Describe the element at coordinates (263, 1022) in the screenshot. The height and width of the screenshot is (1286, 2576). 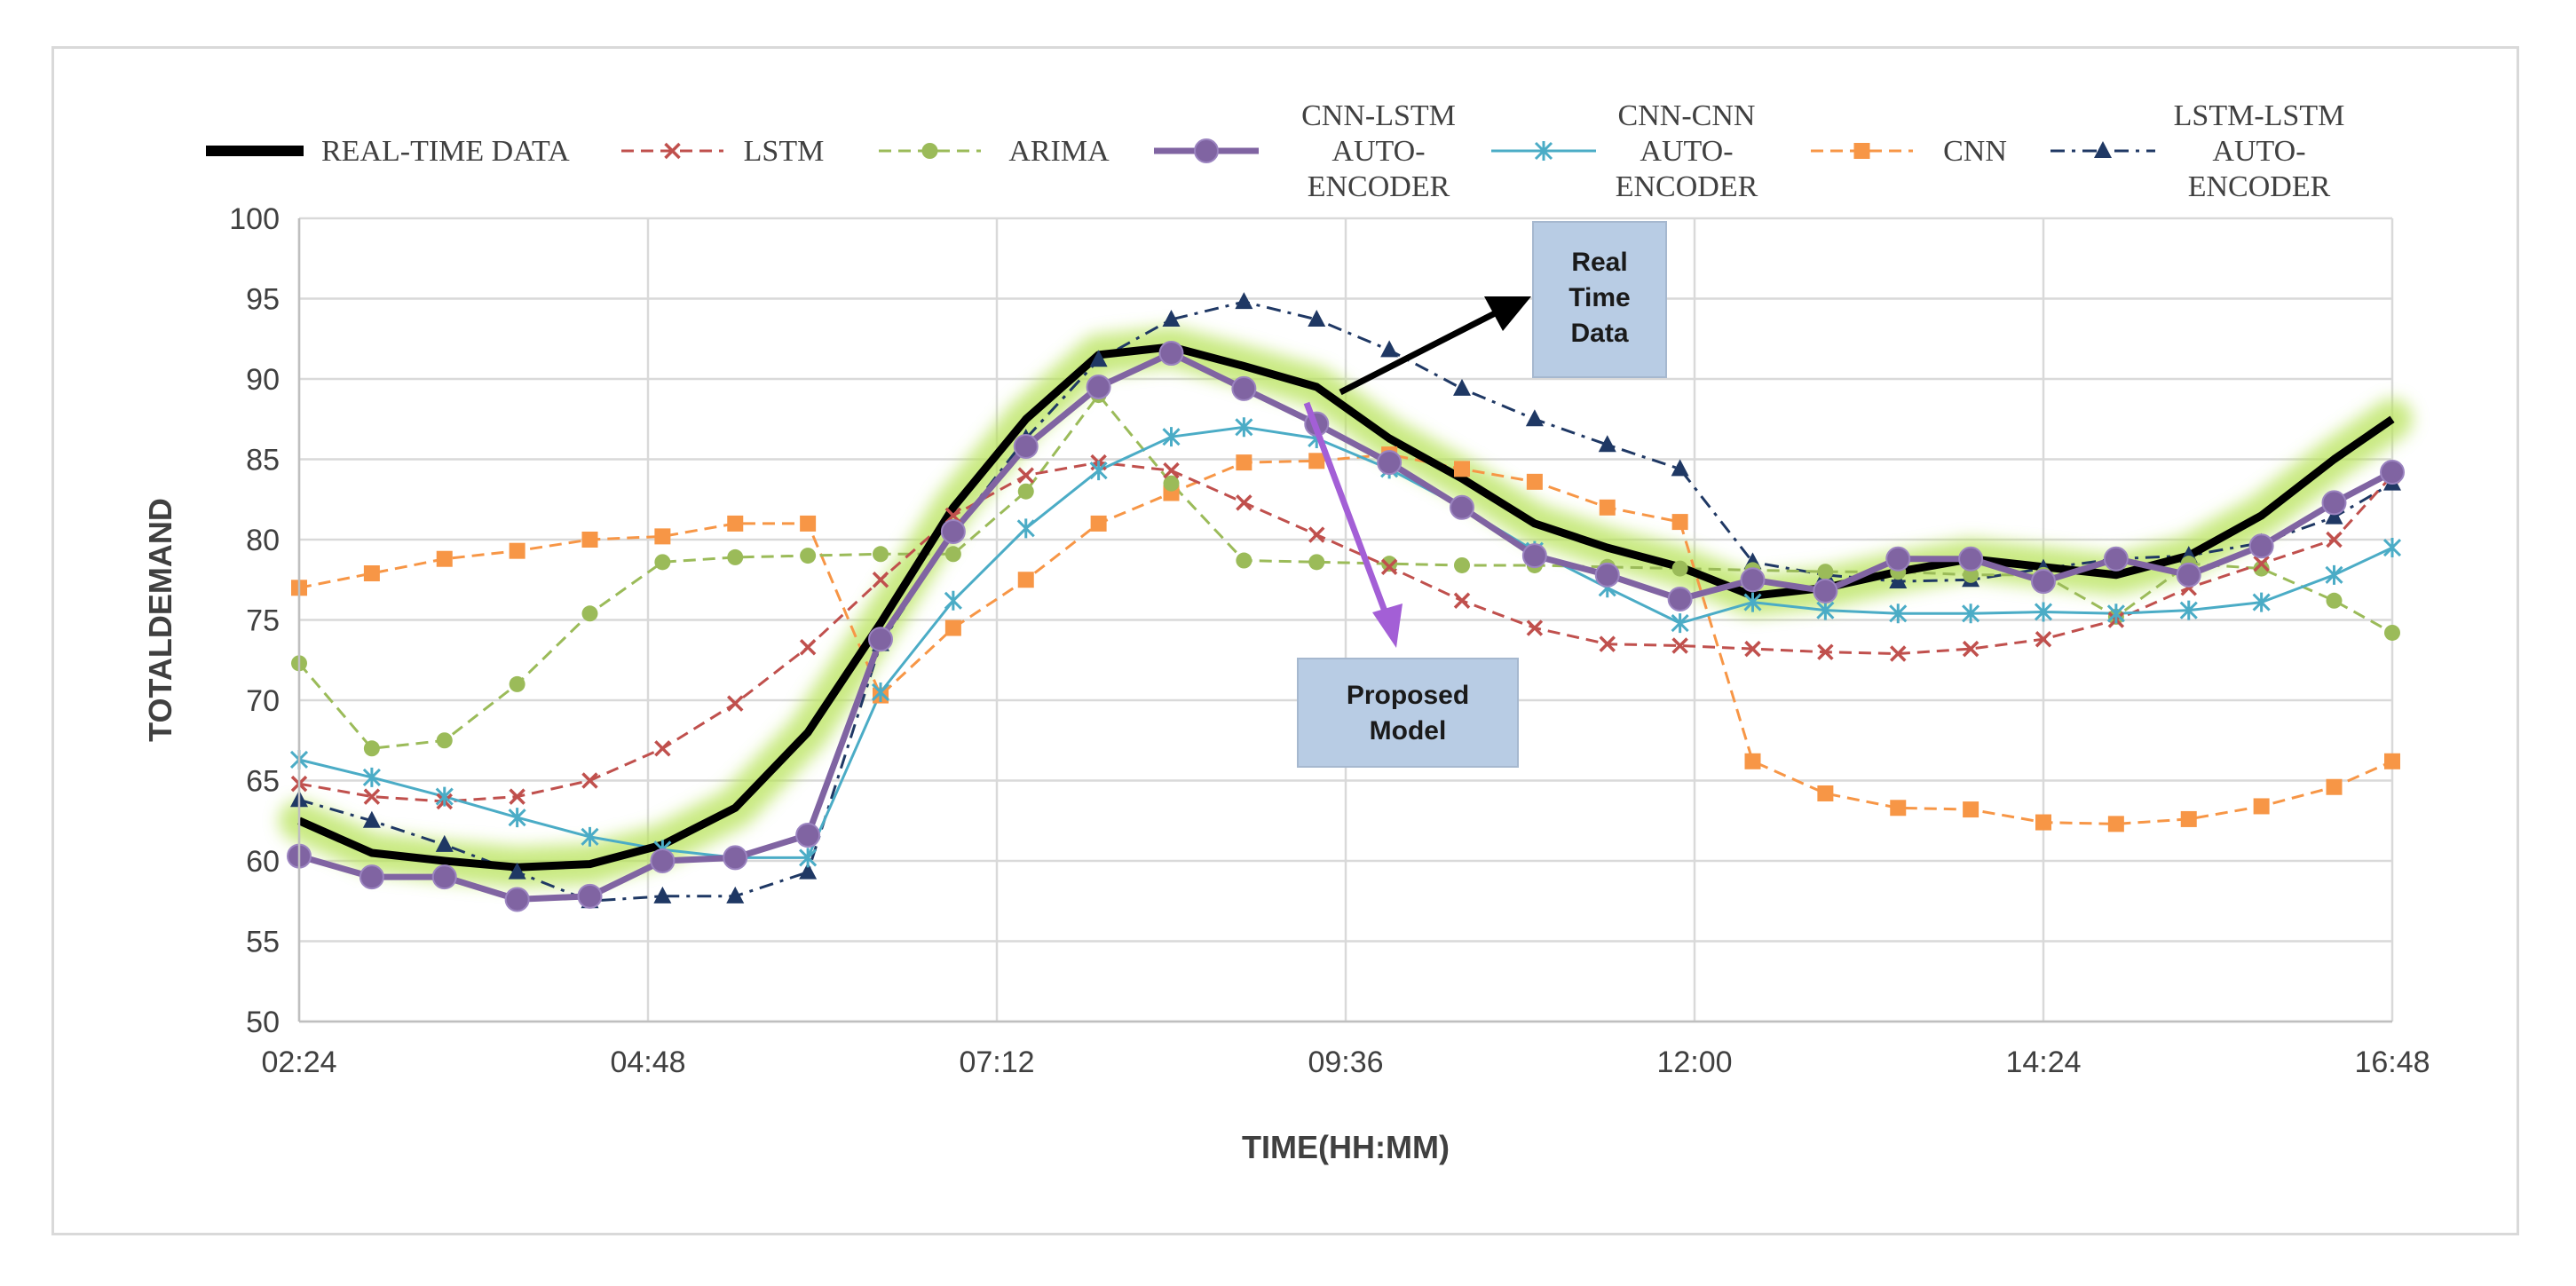
I see `y-tick-label: 50` at that location.